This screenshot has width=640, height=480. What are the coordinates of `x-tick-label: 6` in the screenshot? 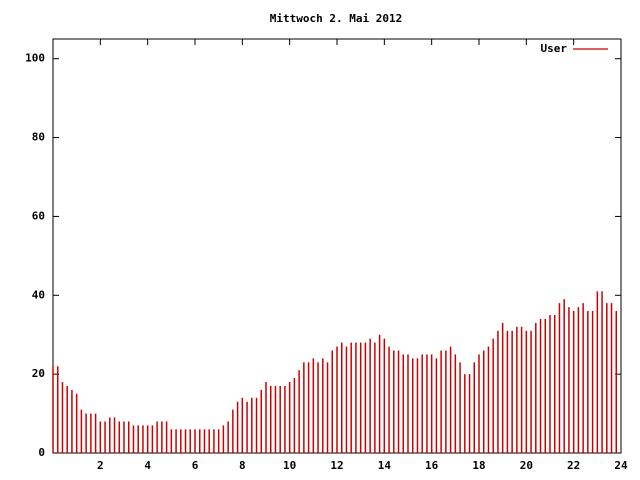 It's located at (195, 465).